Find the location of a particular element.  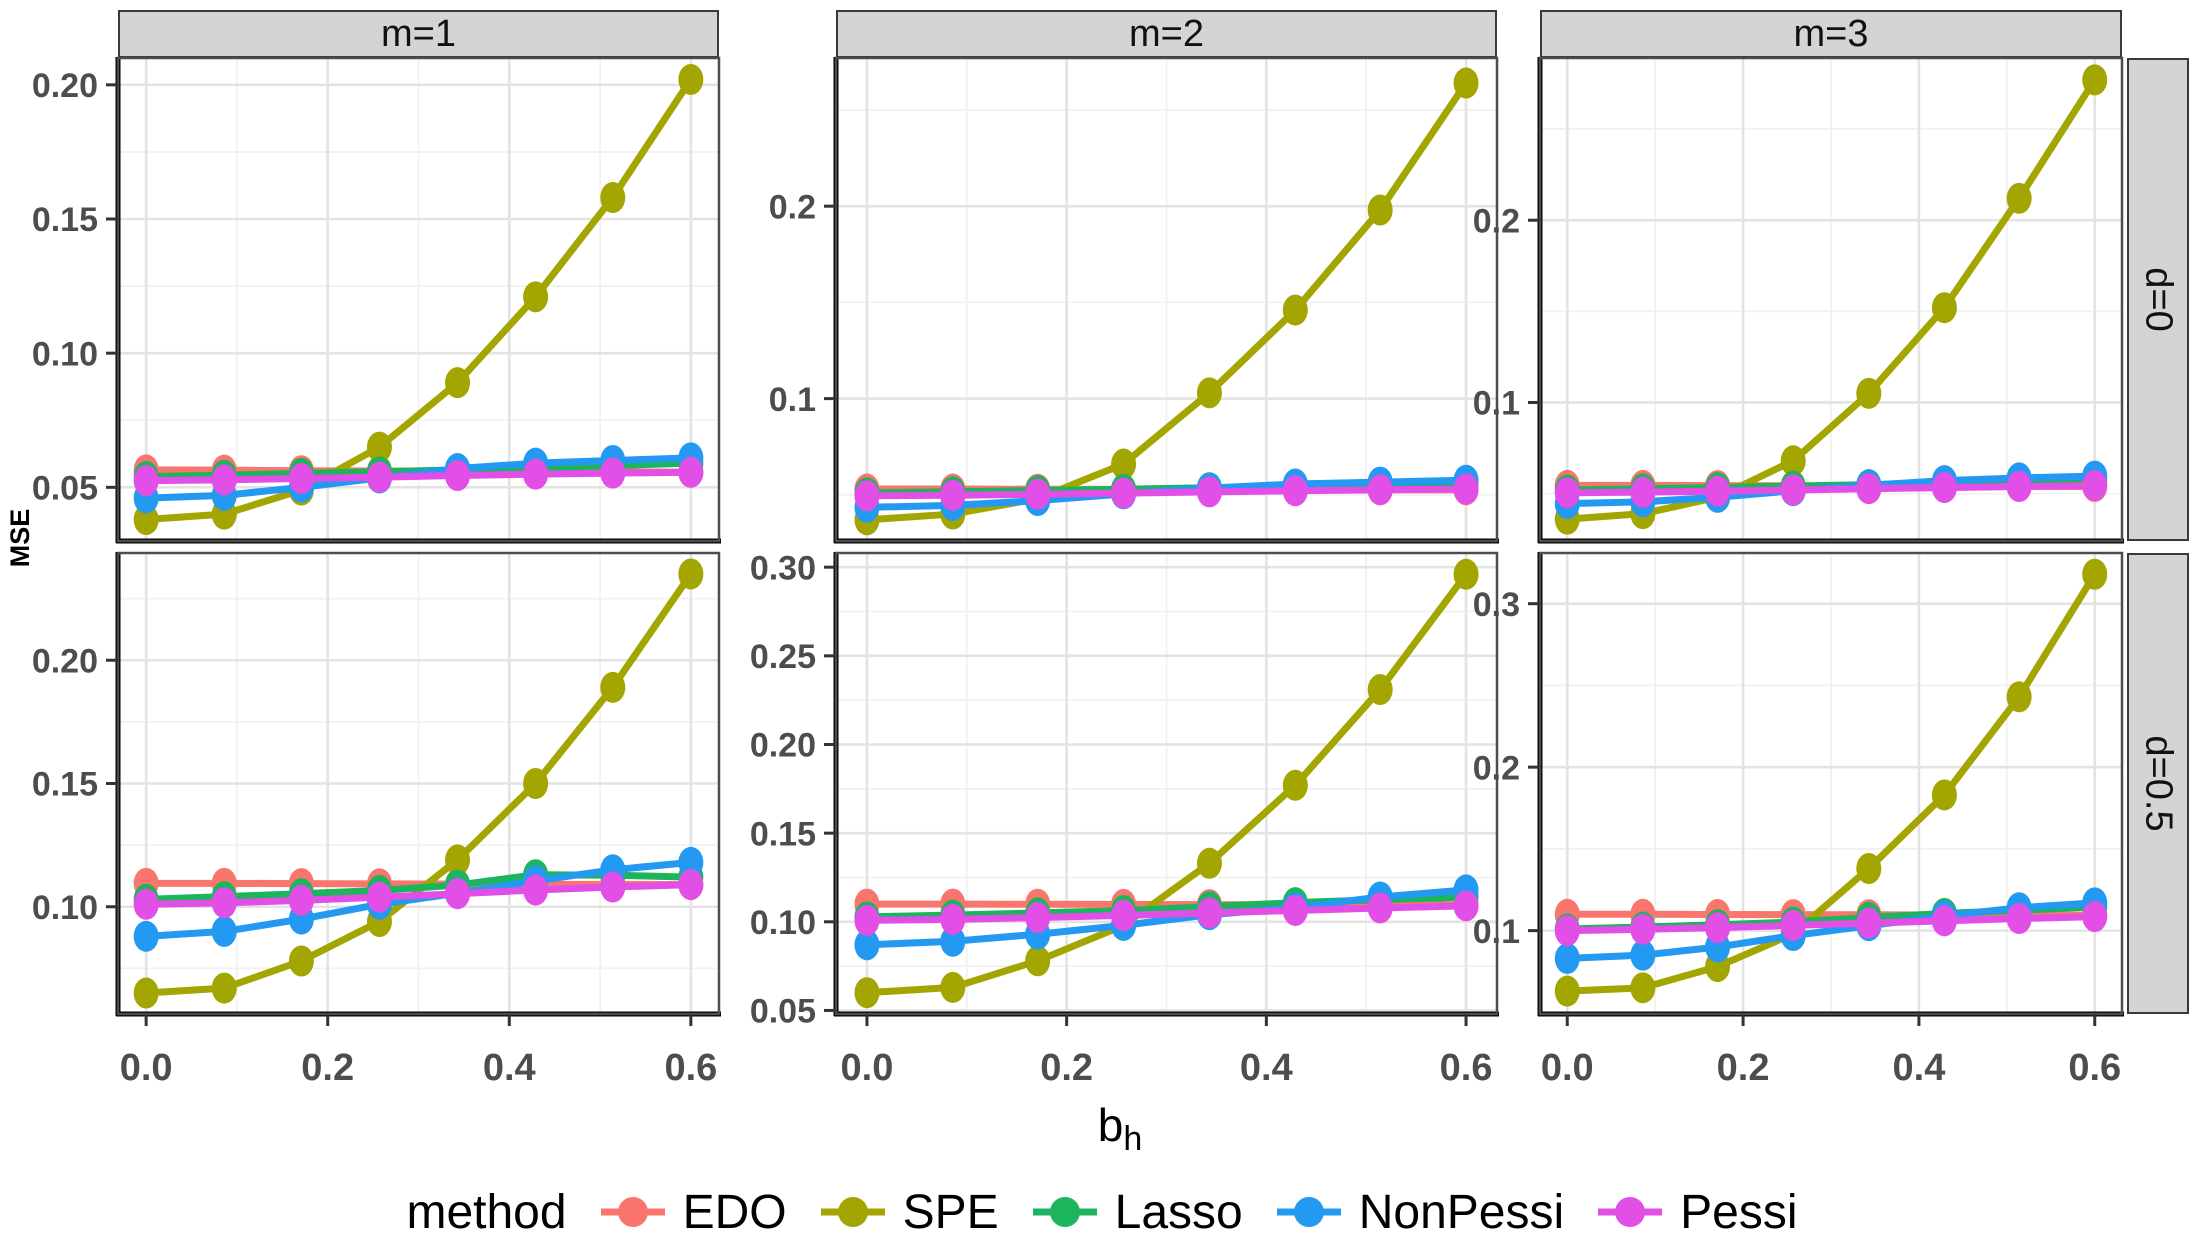

legend-entry-SPE: SPE is located at coordinates (908, 1212).